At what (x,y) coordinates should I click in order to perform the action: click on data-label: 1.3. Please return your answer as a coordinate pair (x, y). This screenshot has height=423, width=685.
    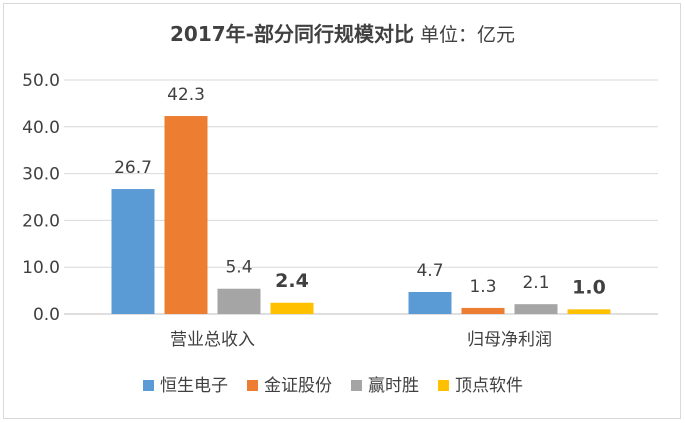
    Looking at the image, I should click on (482, 287).